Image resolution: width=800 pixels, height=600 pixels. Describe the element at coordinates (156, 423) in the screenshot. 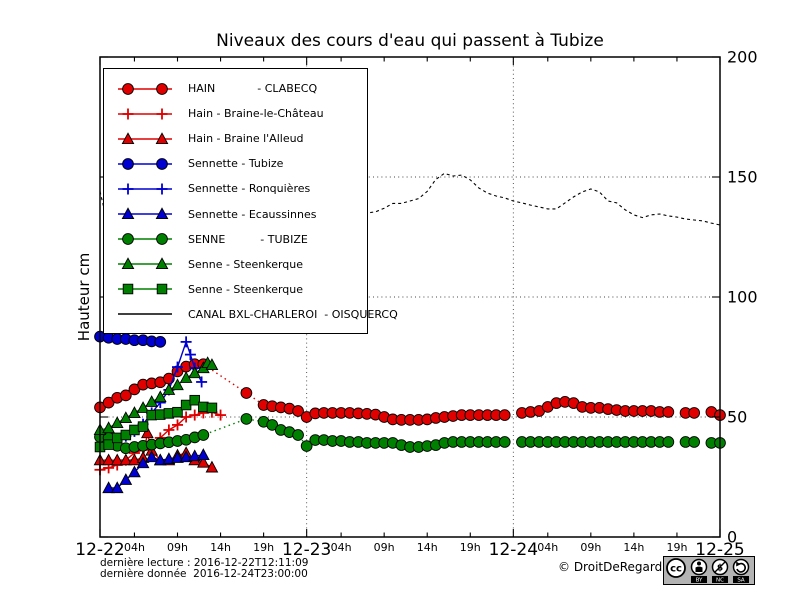

I see `series-senne-steenkerque-aval` at that location.